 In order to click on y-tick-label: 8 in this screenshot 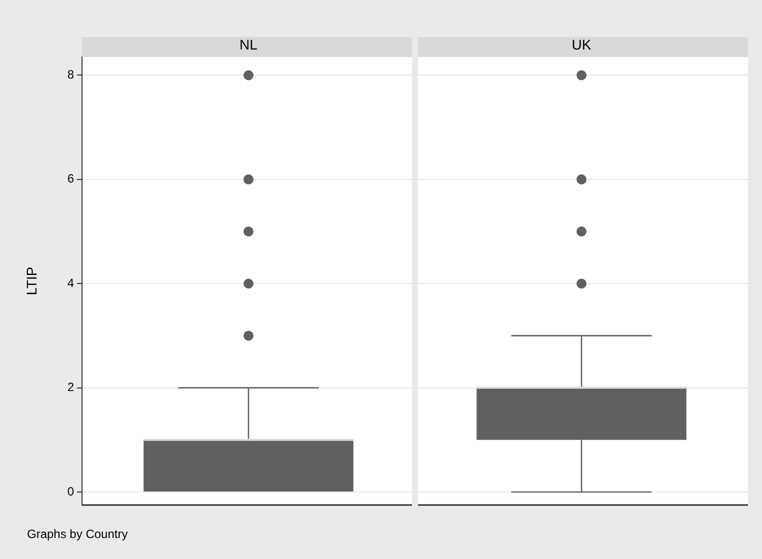, I will do `click(70, 75)`.